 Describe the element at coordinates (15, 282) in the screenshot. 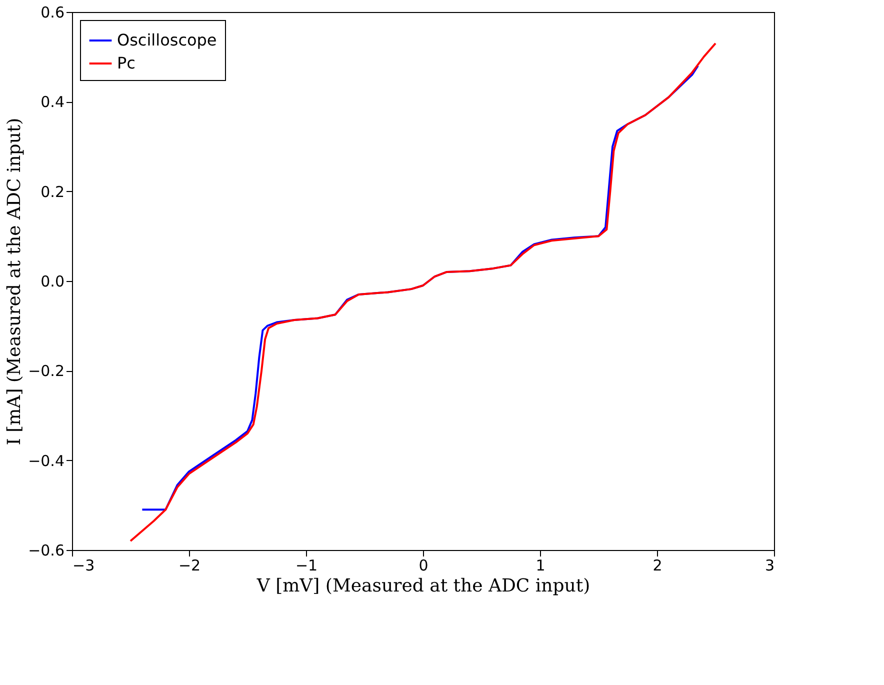

I see `y-axis-title: I [mA] (Measured at the ADC input)` at that location.